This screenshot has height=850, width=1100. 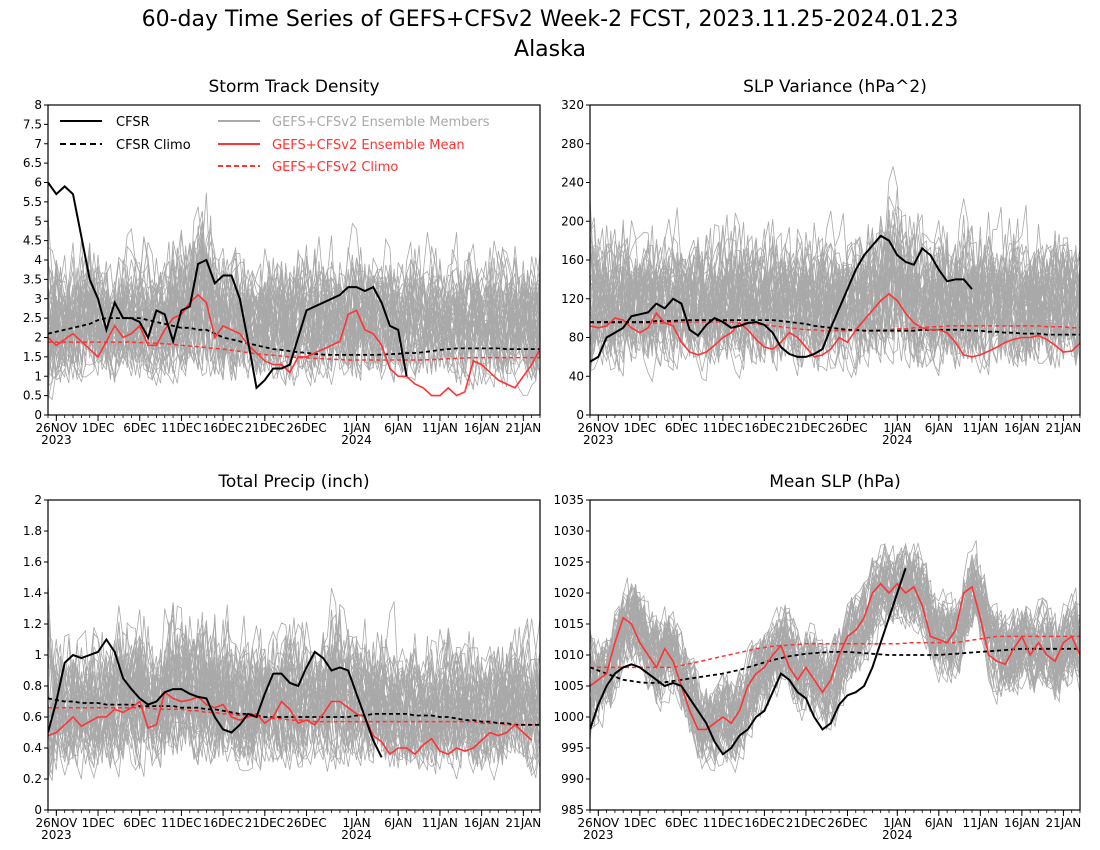 I want to click on y-tick-label: 320, so click(x=572, y=105).